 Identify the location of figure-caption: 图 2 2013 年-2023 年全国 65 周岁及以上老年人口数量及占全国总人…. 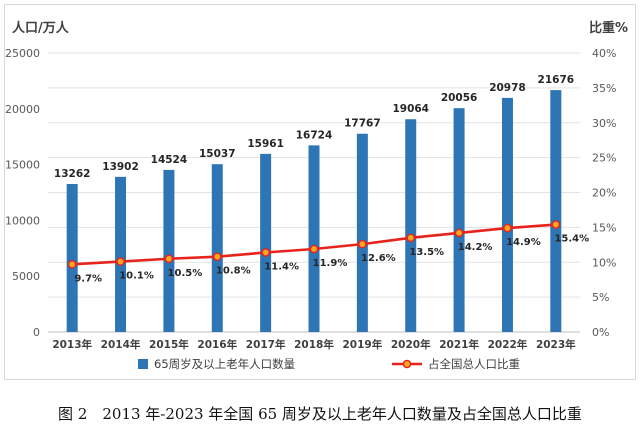
(320, 414).